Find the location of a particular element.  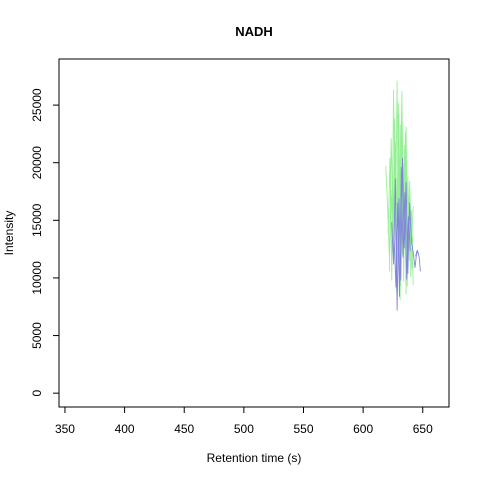

chart-title: NADH is located at coordinates (254, 31).